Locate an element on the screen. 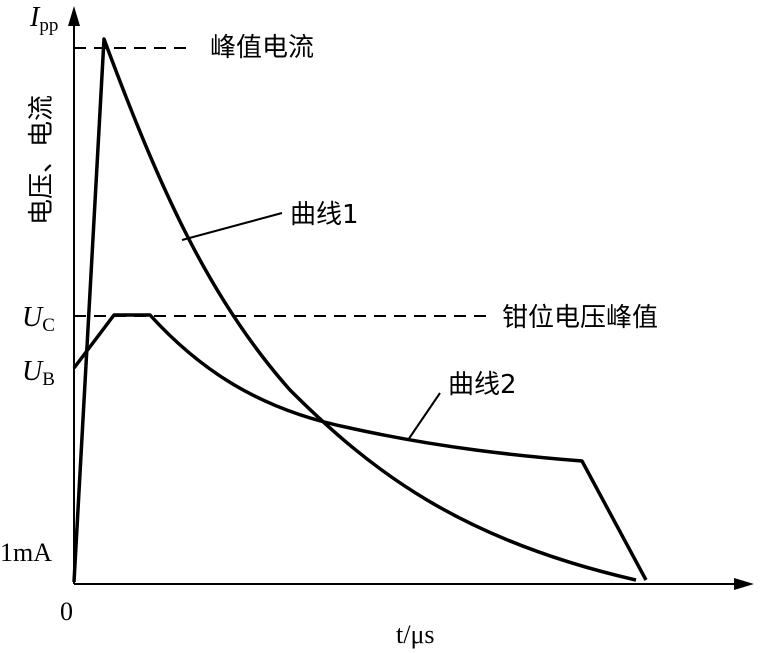 This screenshot has width=760, height=653. curve-2-label: 曲线2 is located at coordinates (482, 385).